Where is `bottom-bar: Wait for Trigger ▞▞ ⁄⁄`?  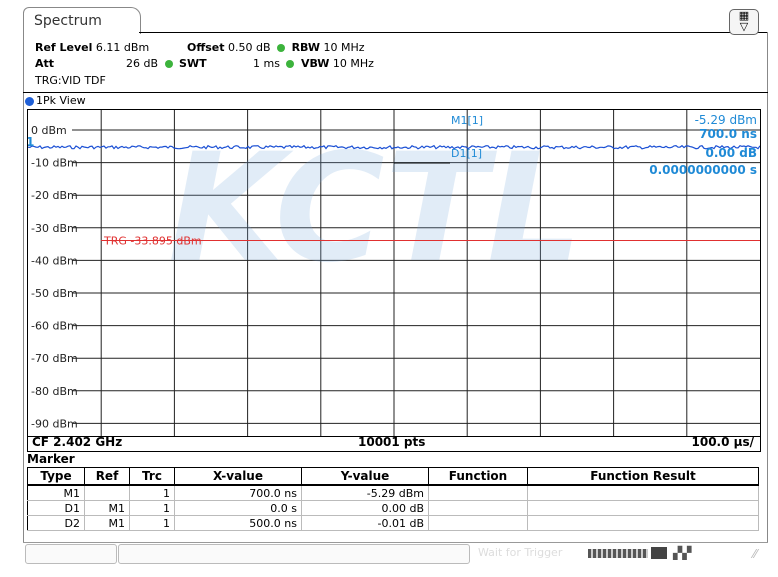
bottom-bar: Wait for Trigger ▞▞ ⁄⁄ is located at coordinates (395, 553).